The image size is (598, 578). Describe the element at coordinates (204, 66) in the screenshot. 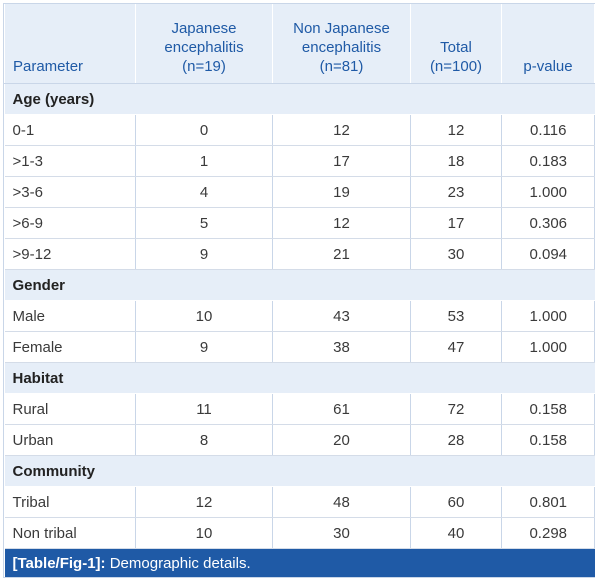

I see `header-je-line-3: (n=19)` at that location.